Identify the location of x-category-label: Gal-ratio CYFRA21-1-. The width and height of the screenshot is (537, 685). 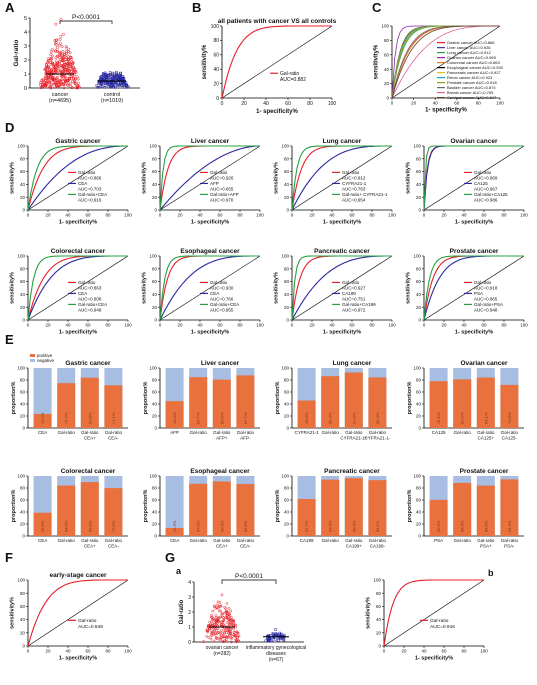
(378, 435).